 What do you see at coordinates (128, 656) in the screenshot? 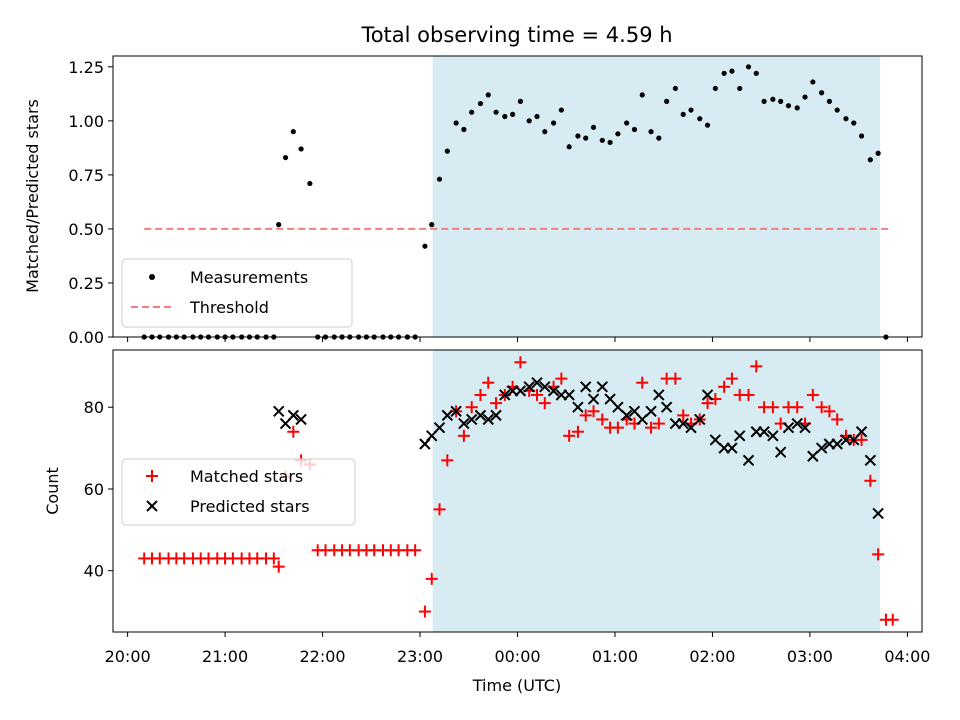
I see `bottom-x-tick-label: 20:00` at bounding box center [128, 656].